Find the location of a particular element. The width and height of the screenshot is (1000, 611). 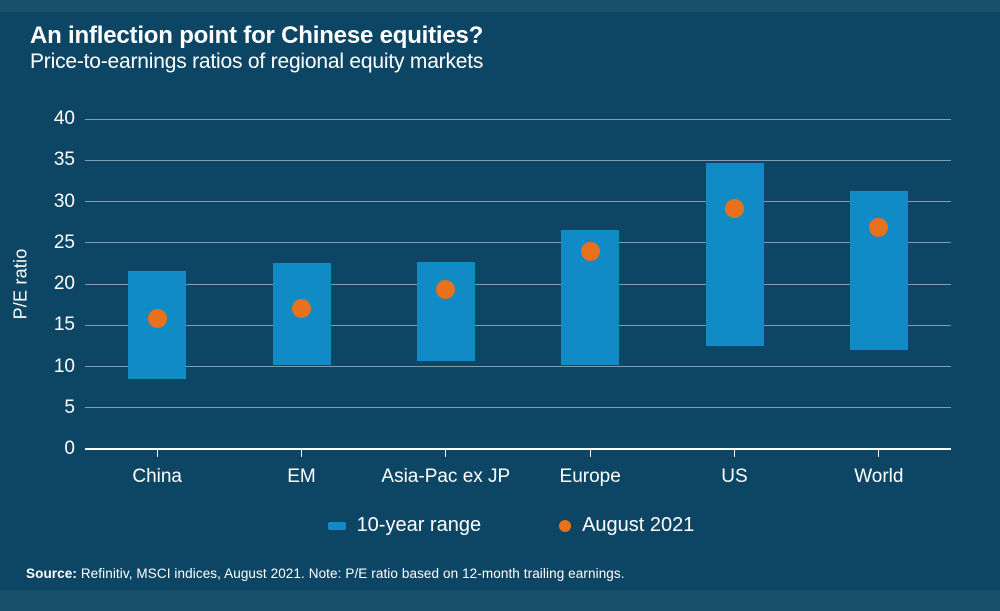

range-bar-world is located at coordinates (878, 270).